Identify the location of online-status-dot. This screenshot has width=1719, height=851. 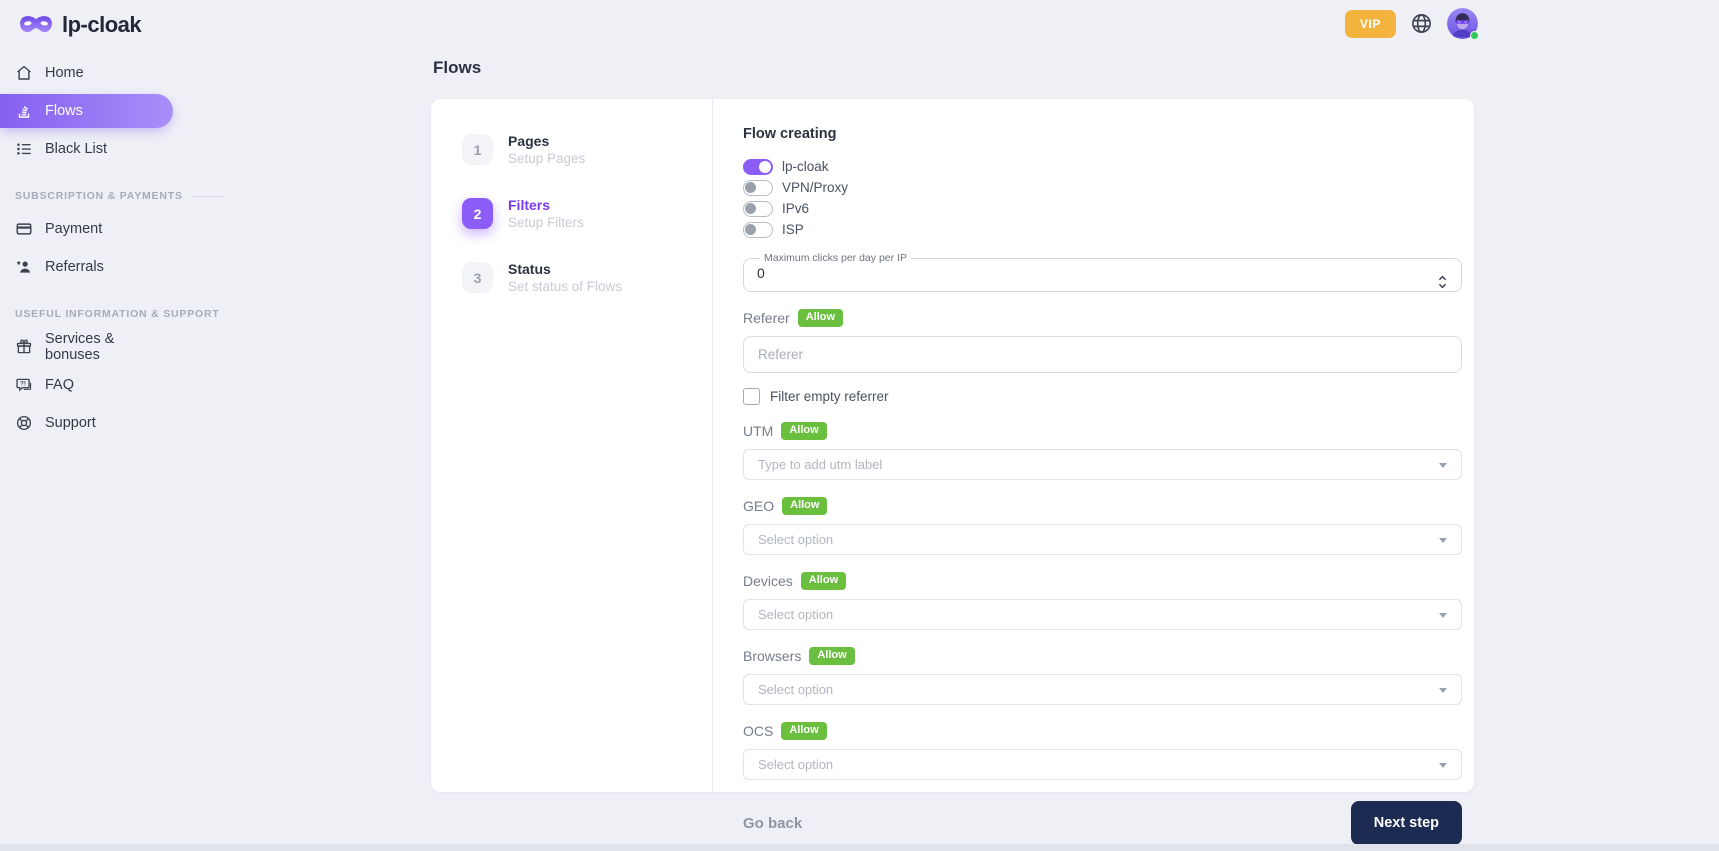
(1474, 35).